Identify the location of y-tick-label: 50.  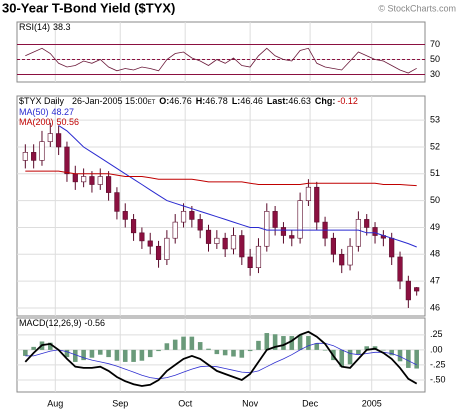
(435, 200).